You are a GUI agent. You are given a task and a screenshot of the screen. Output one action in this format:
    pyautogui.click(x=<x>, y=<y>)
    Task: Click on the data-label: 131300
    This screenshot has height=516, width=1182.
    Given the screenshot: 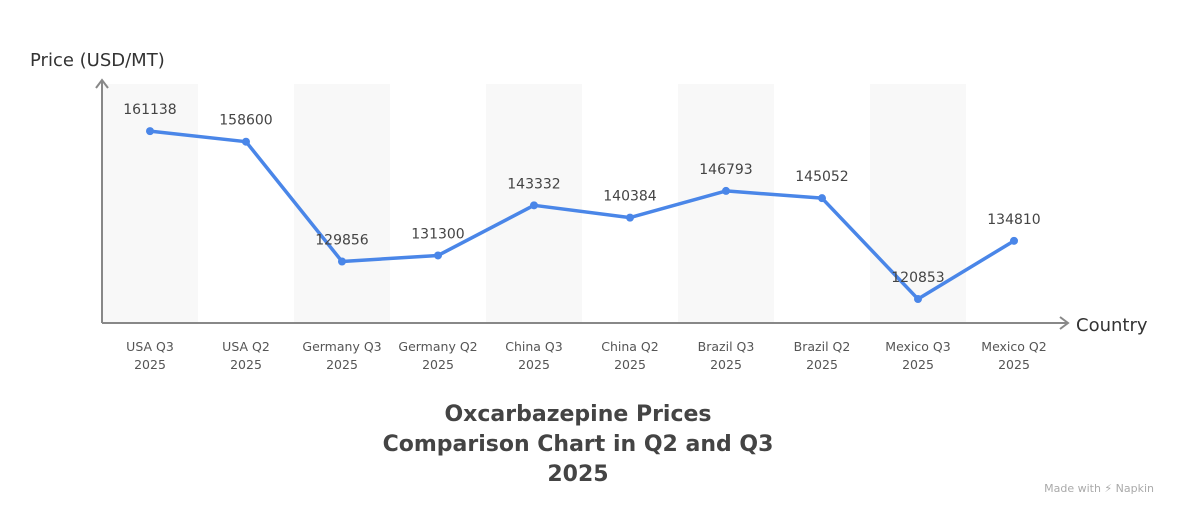 What is the action you would take?
    pyautogui.click(x=437, y=234)
    